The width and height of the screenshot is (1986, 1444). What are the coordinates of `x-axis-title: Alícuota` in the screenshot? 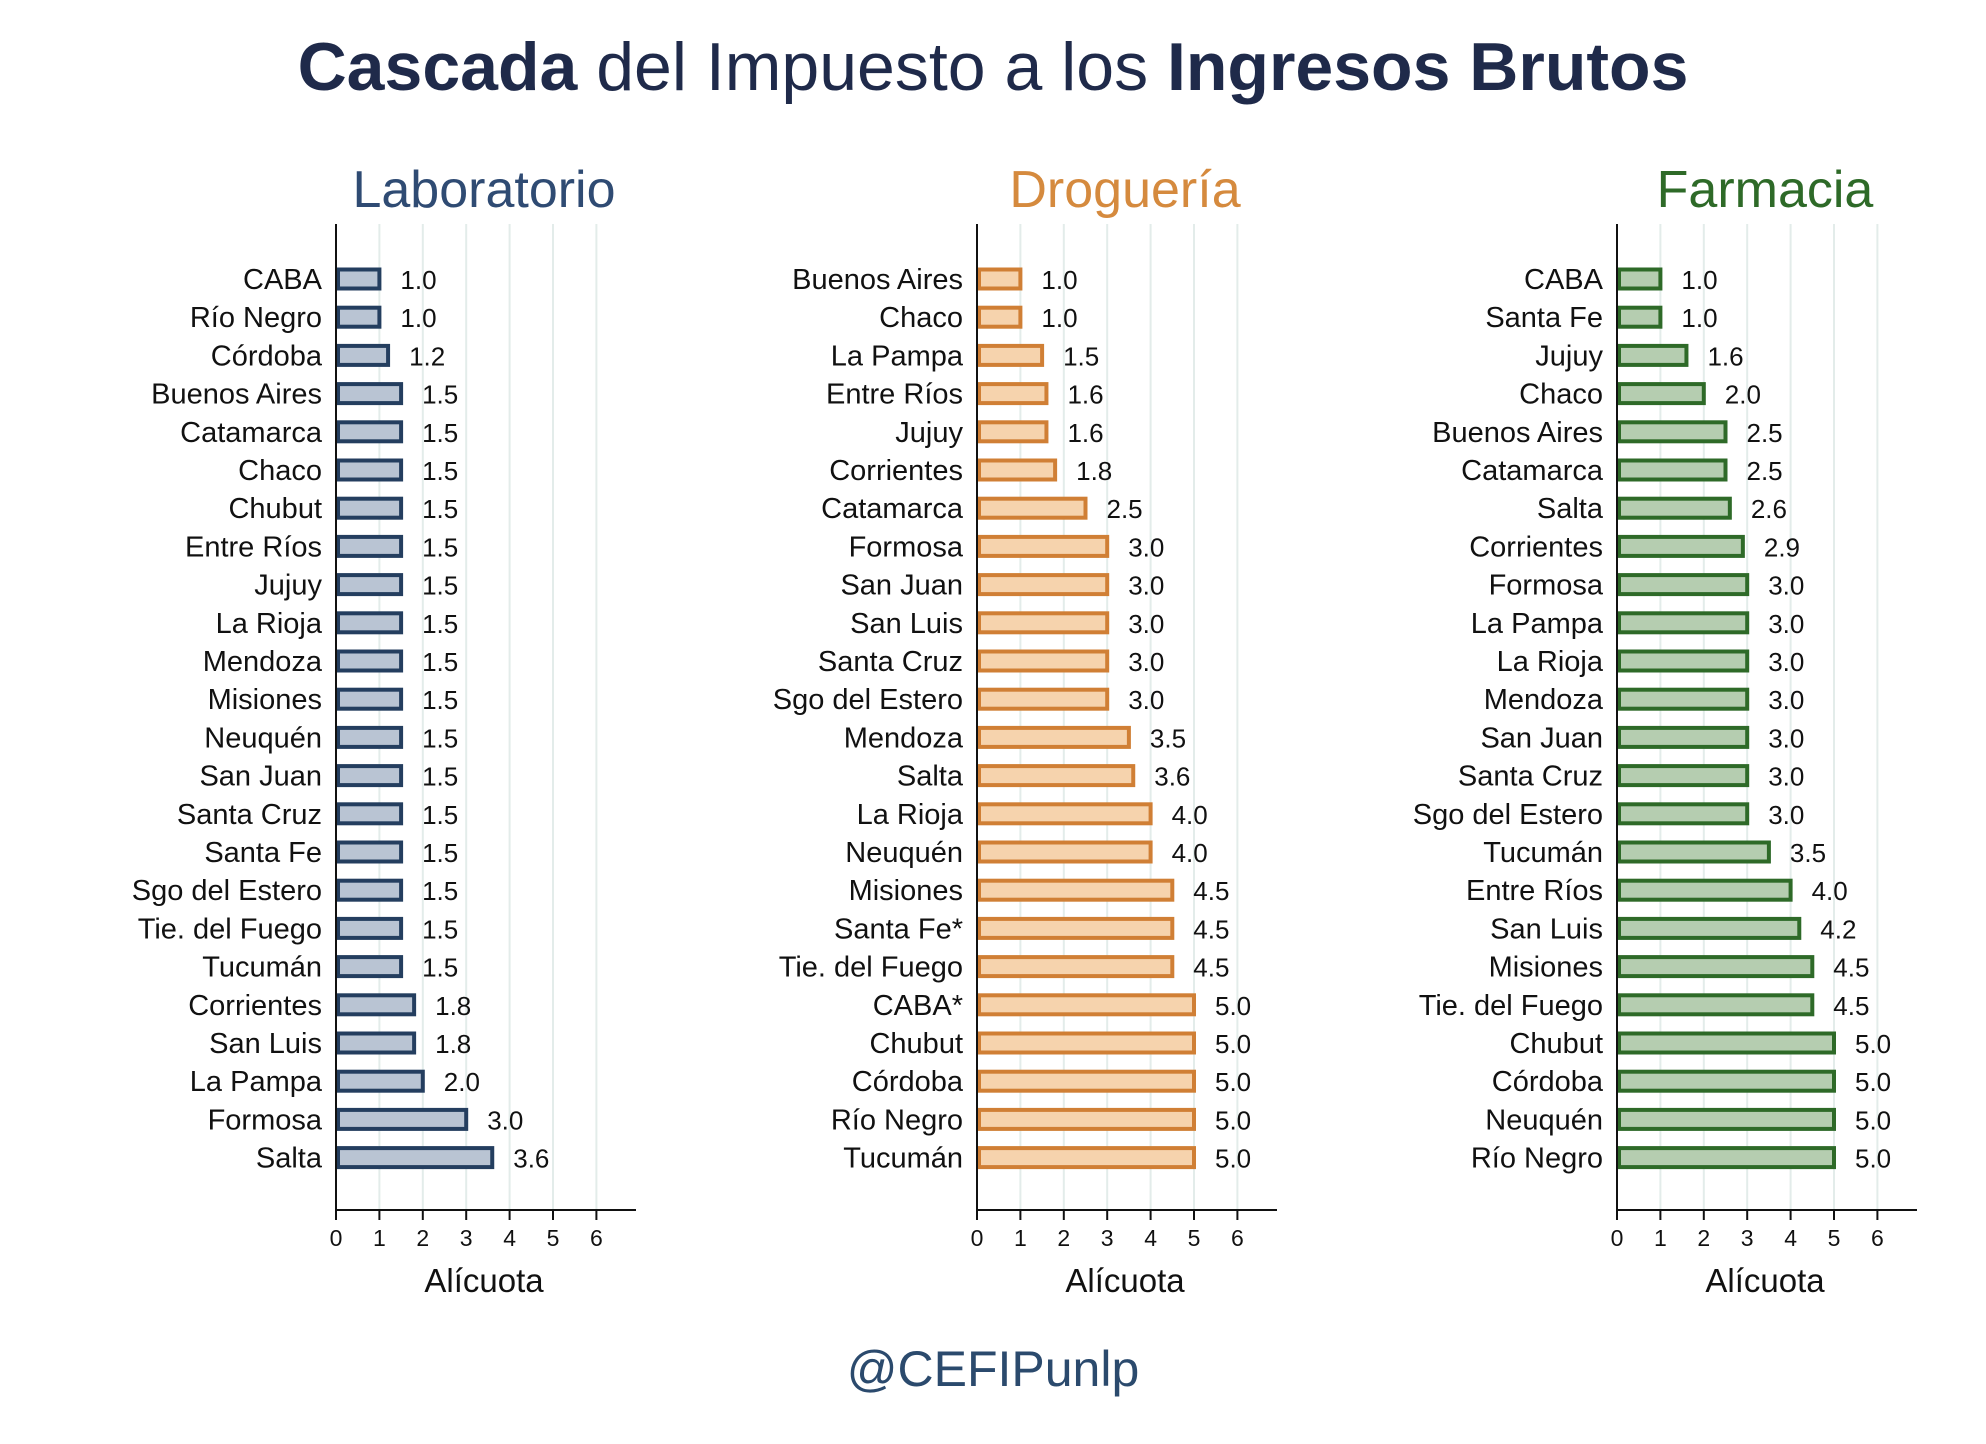 It's located at (1765, 1280).